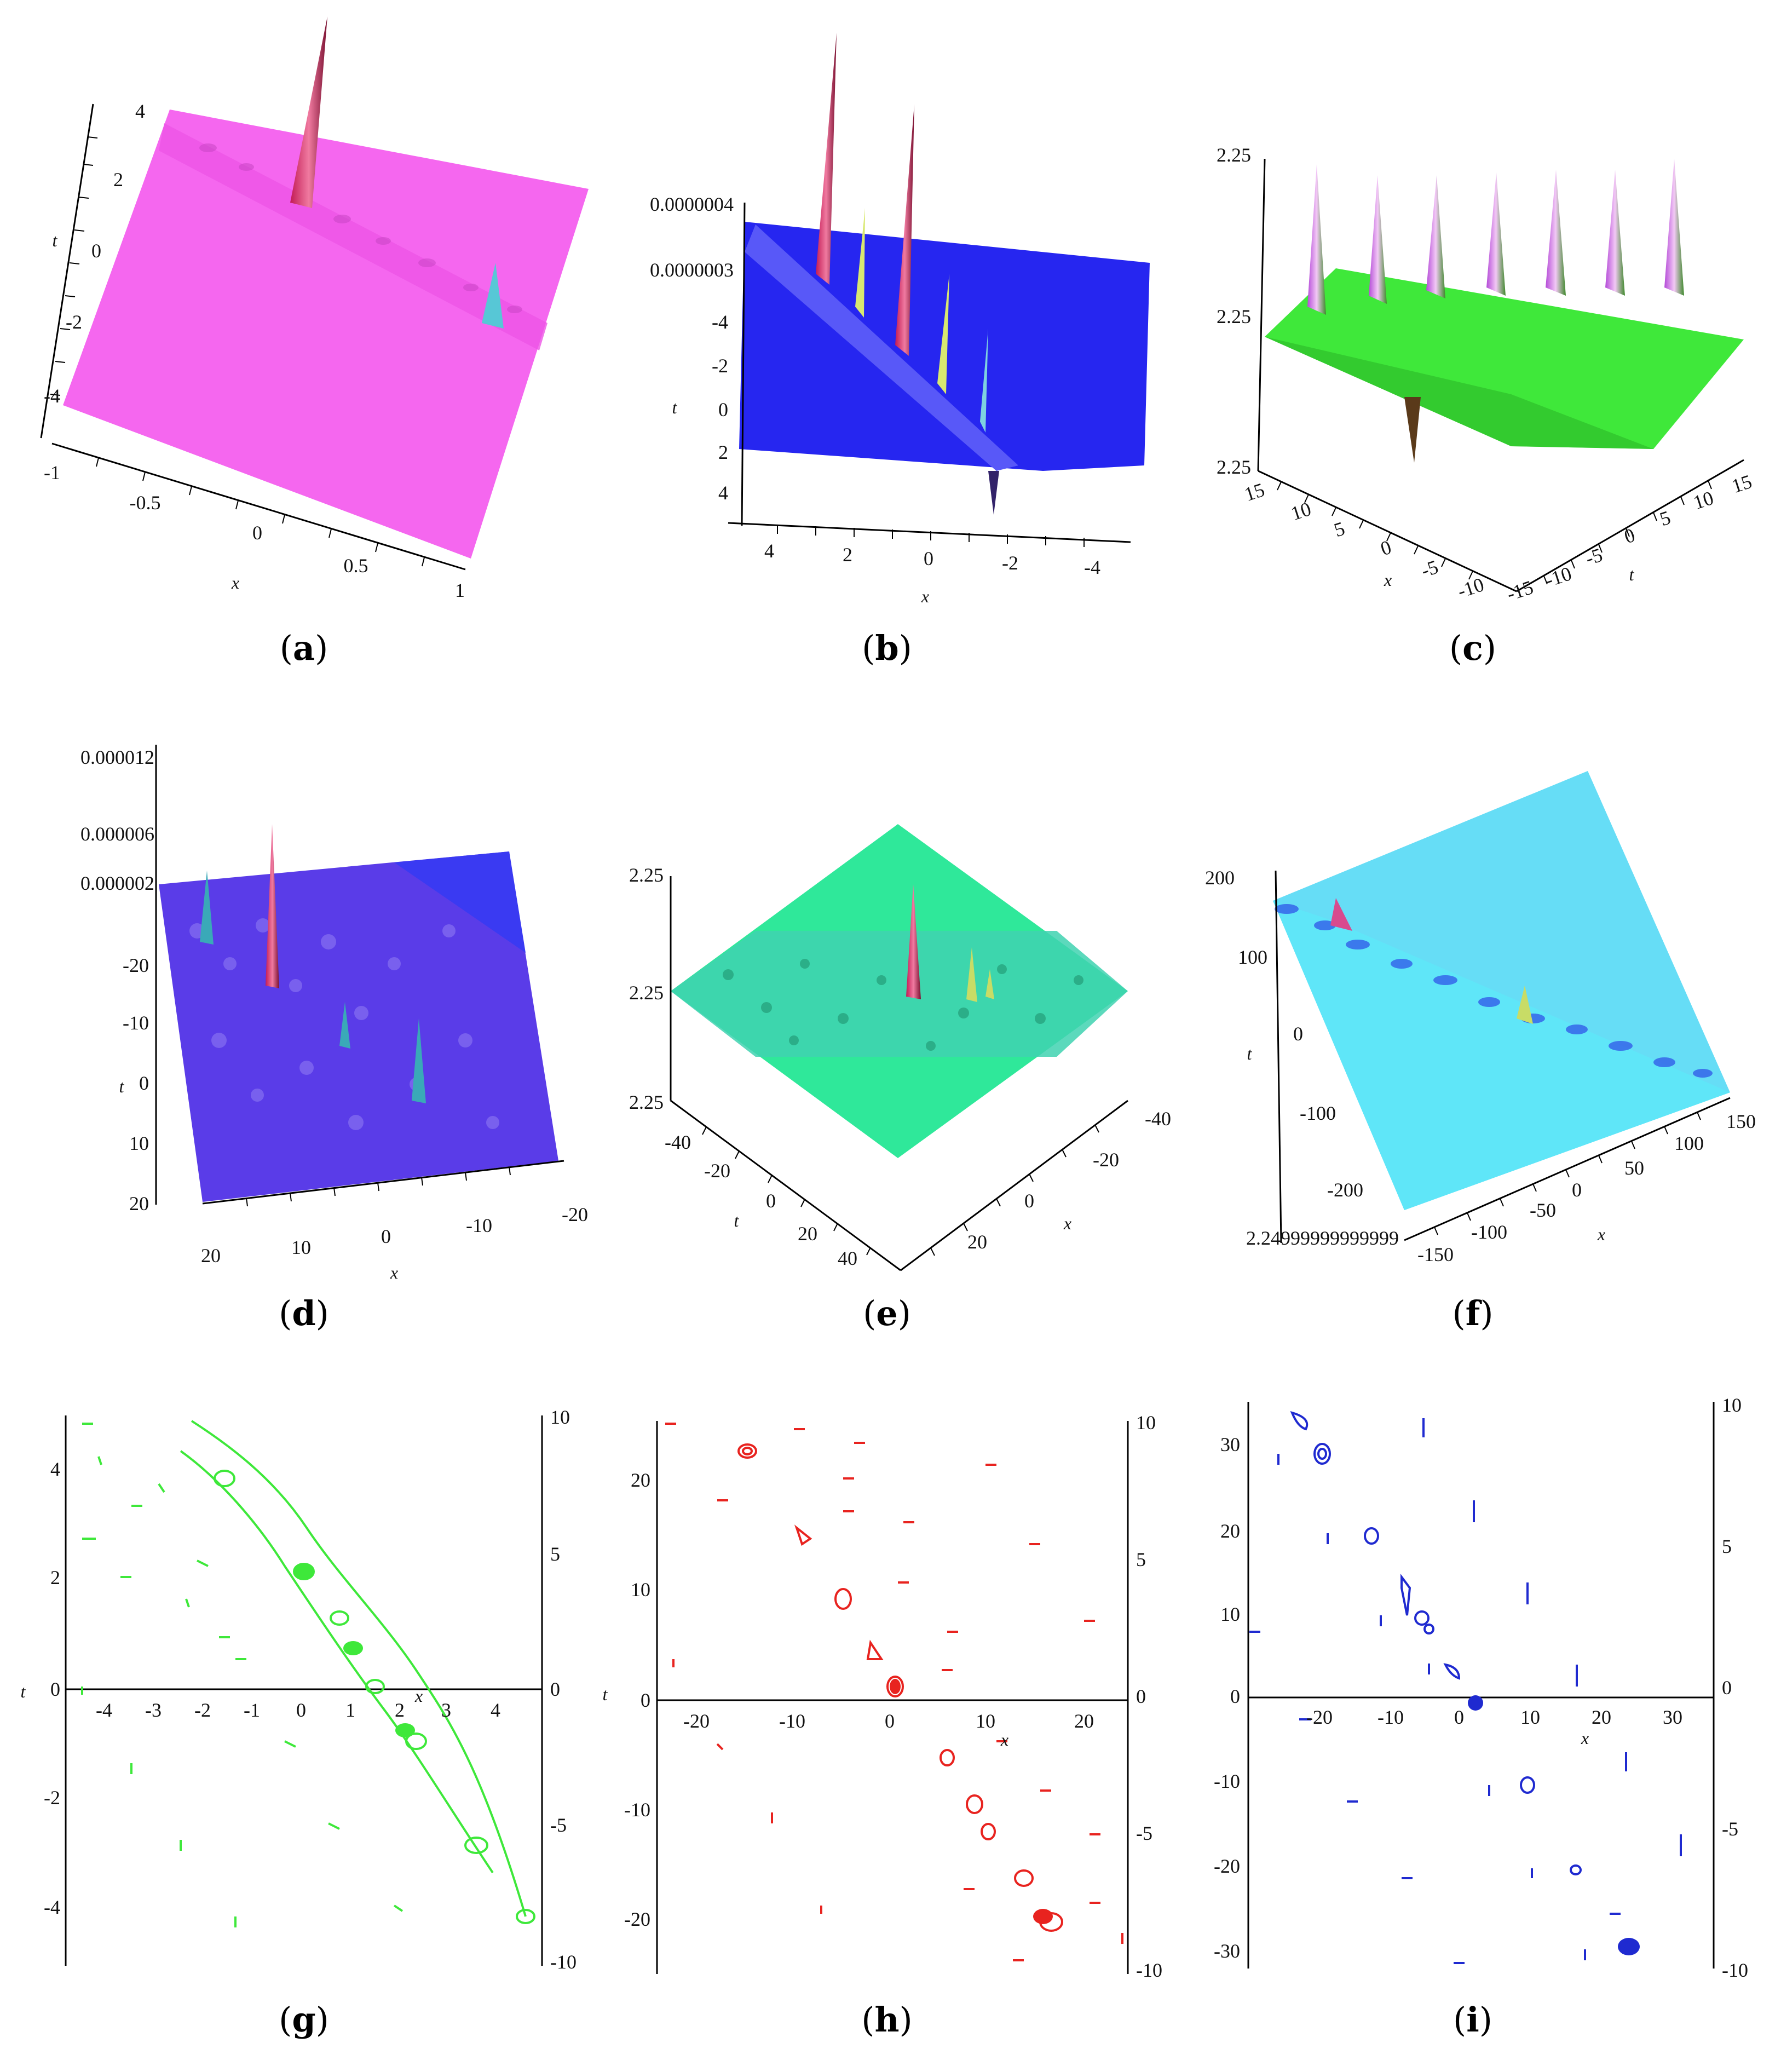 Image resolution: width=1781 pixels, height=2072 pixels. I want to click on panel-a-surface, so click(326, 334).